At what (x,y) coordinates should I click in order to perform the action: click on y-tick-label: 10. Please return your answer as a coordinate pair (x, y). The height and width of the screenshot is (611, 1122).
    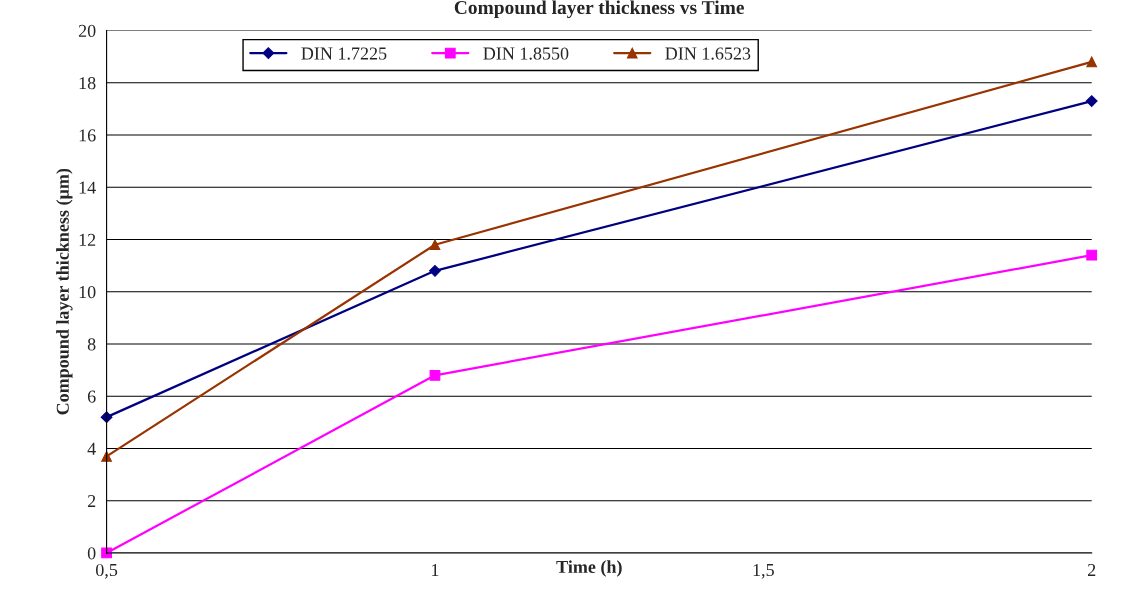
    Looking at the image, I should click on (87, 292).